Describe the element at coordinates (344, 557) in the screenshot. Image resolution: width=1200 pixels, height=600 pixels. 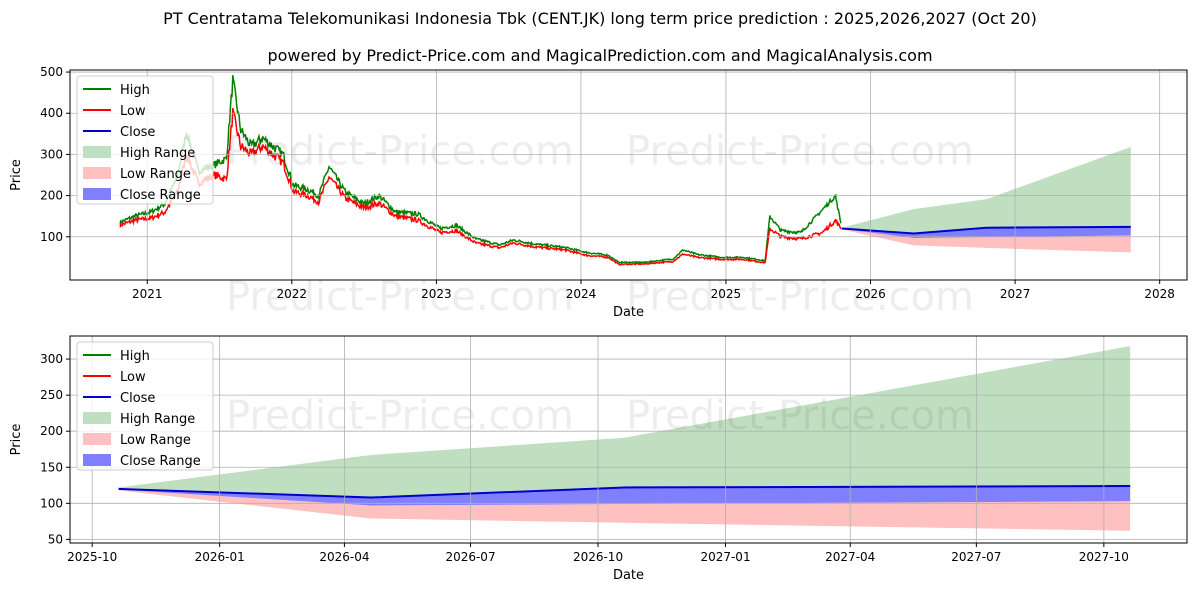
I see `x-tick-label: 2026-04` at that location.